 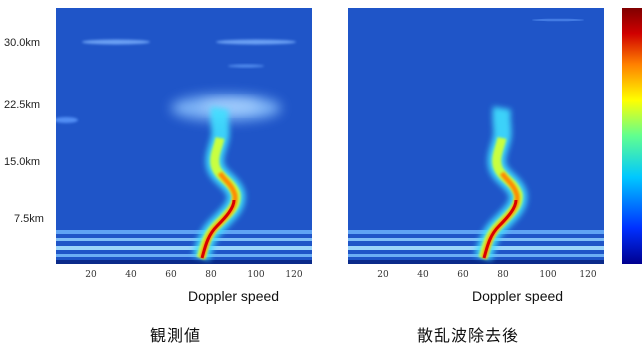 I want to click on clutter-layers, so click(x=184, y=247).